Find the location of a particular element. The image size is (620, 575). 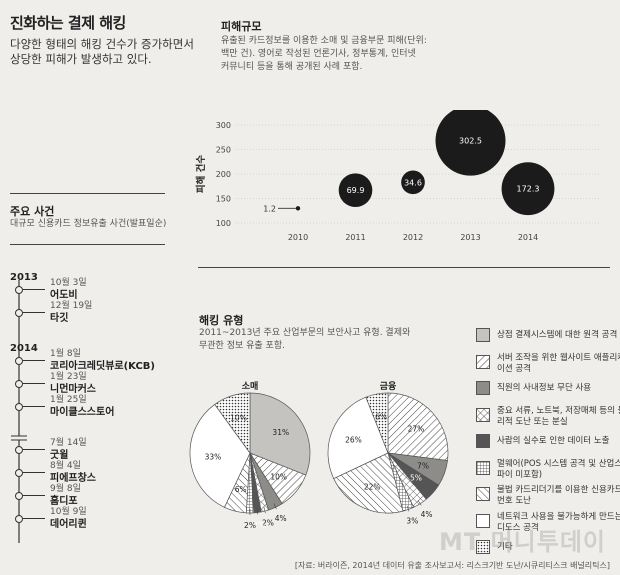

y-tick-label: 300 is located at coordinates (223, 125).